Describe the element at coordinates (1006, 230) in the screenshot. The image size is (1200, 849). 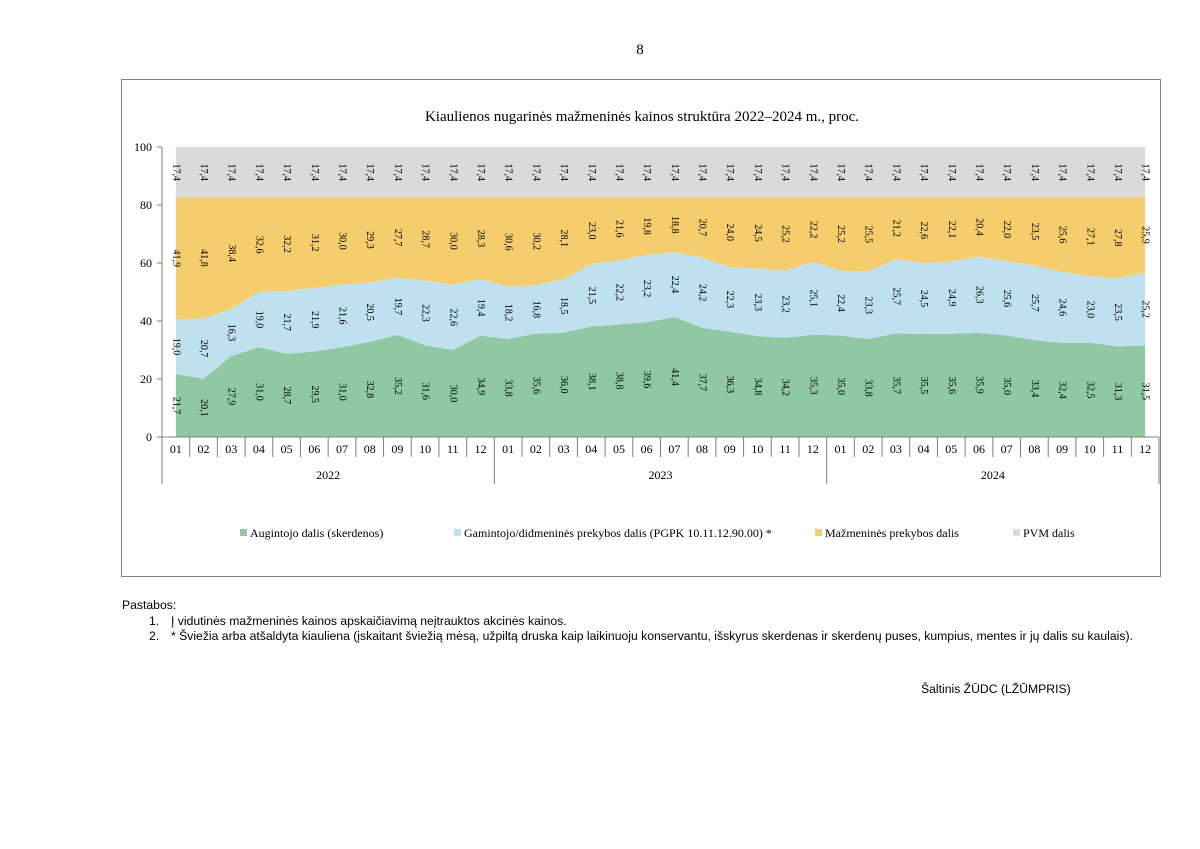
I see `data-label: 22,0` at that location.